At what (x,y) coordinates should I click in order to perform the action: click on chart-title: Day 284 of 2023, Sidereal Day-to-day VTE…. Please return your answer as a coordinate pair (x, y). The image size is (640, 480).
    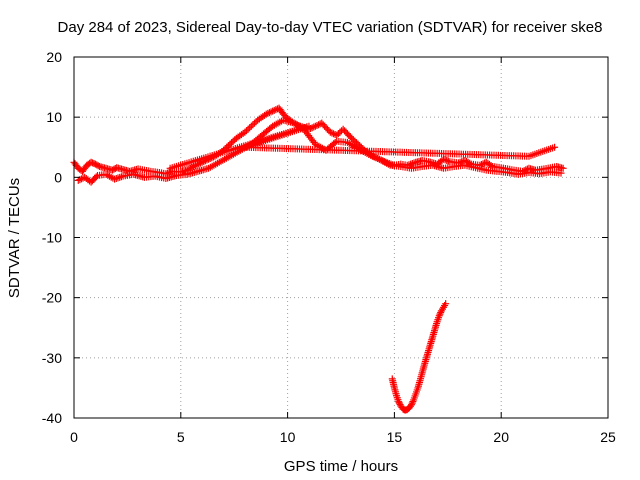
    Looking at the image, I should click on (330, 27).